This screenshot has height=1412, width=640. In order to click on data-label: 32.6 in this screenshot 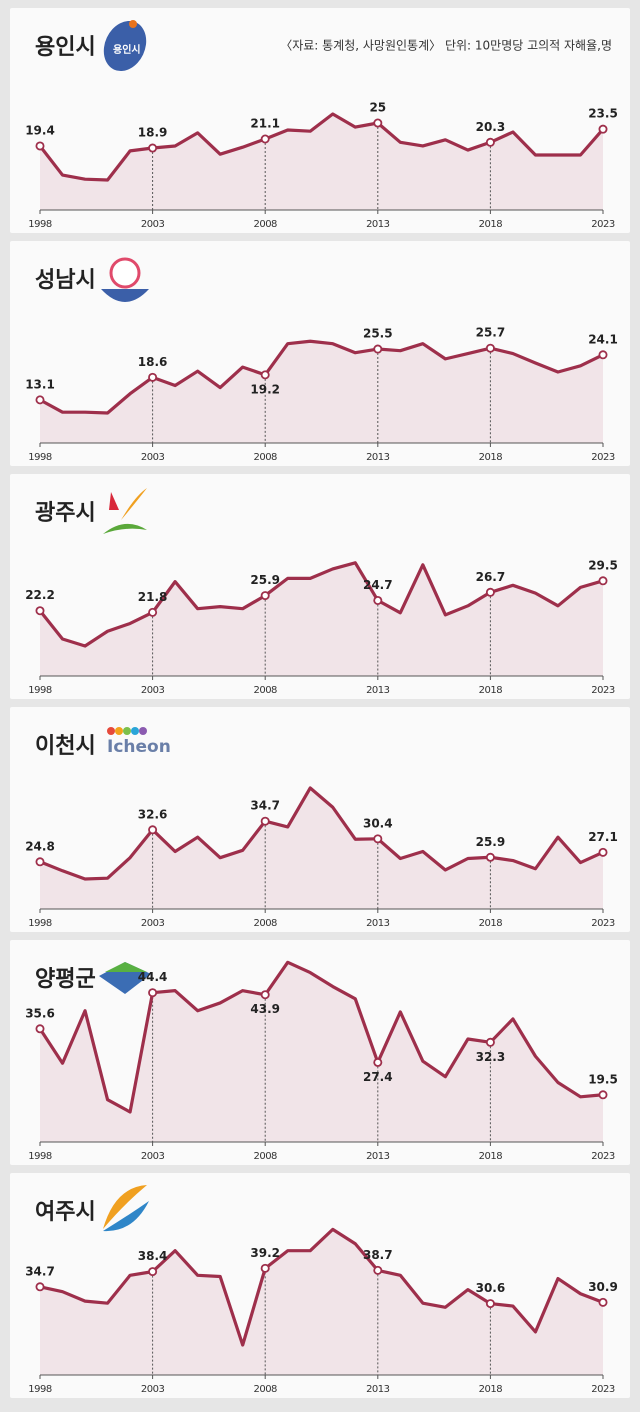, I will do `click(153, 814)`.